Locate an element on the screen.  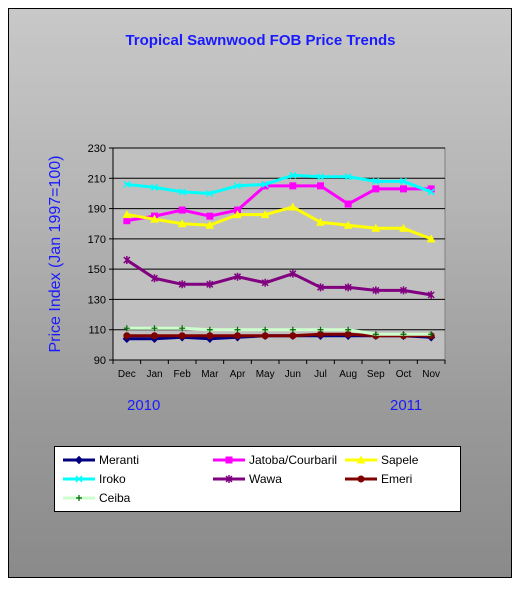
data-point-wawa-mar is located at coordinates (210, 284).